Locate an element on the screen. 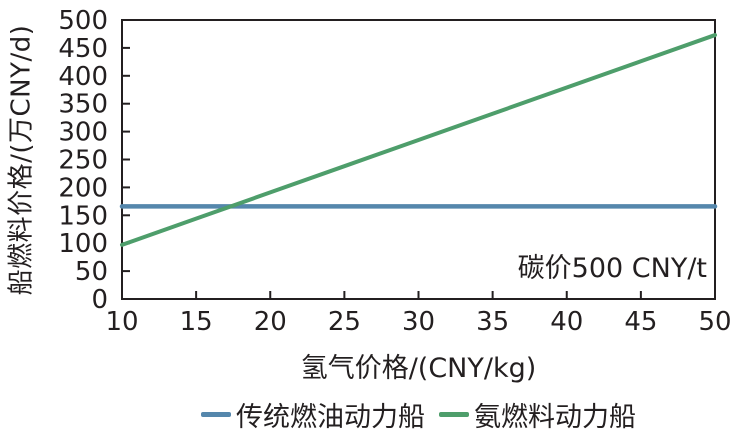 This screenshot has width=737, height=430. y-tick-label: 0 is located at coordinates (99, 300).